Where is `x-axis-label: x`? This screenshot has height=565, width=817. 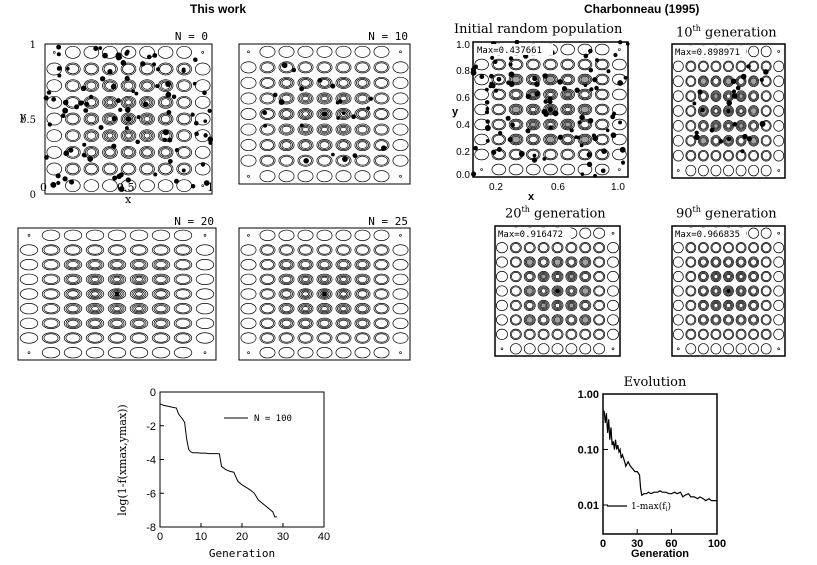 x-axis-label: x is located at coordinates (531, 196).